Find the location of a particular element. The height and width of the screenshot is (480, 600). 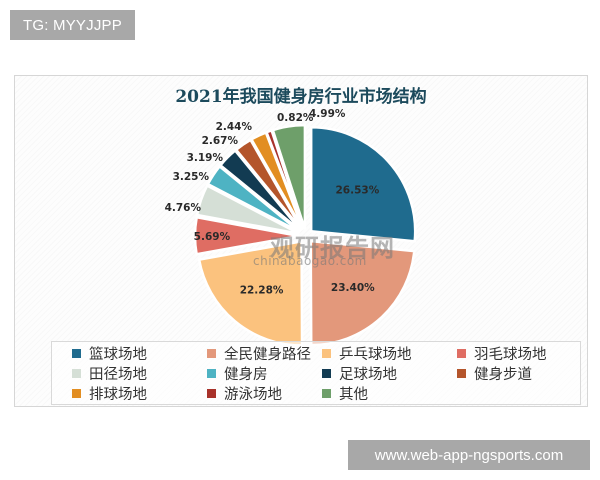

legend-item: 健身步道 is located at coordinates (494, 373).